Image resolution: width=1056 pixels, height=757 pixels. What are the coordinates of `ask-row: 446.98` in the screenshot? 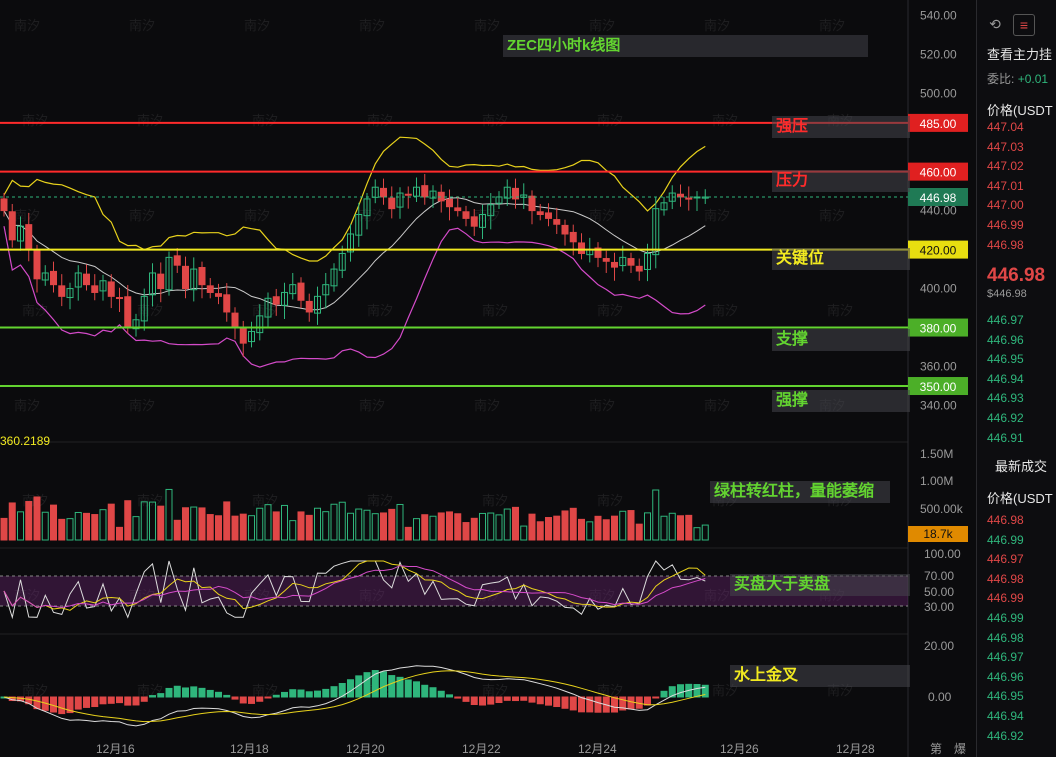 It's located at (1005, 244).